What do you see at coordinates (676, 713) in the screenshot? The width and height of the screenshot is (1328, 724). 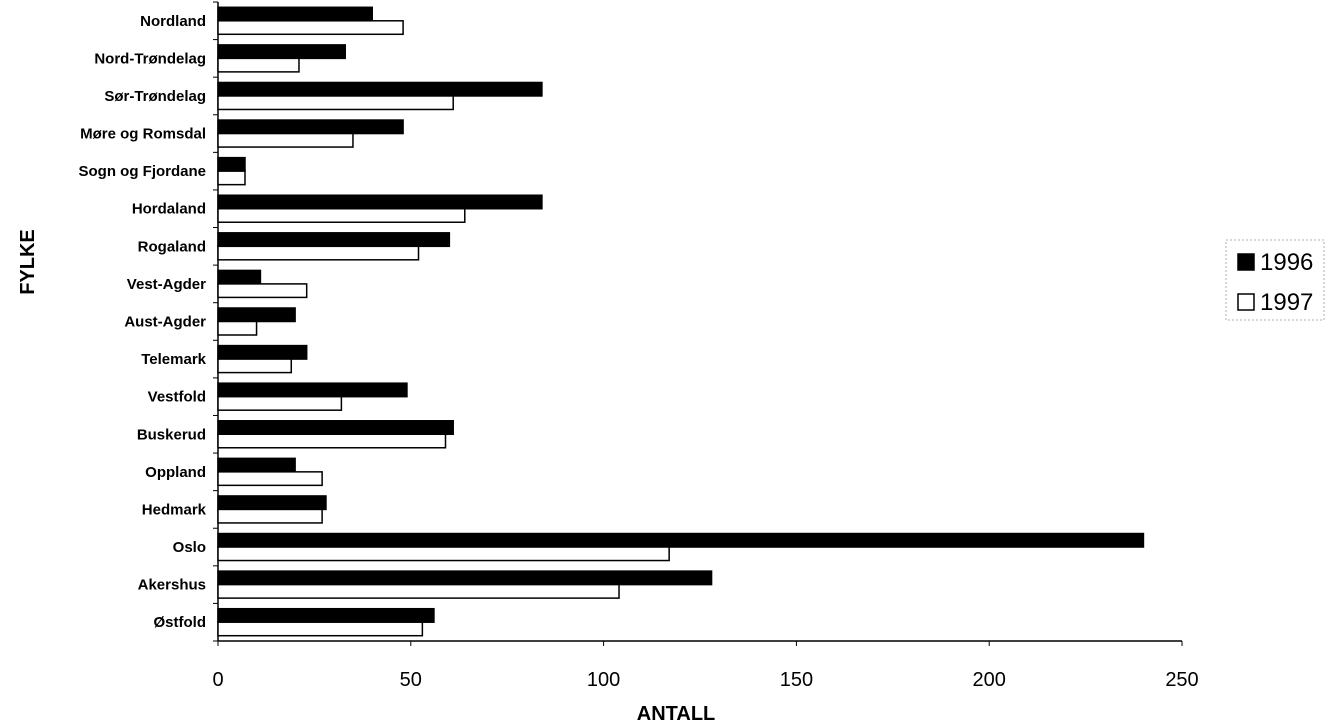 I see `x-axis-title: ANTALL` at bounding box center [676, 713].